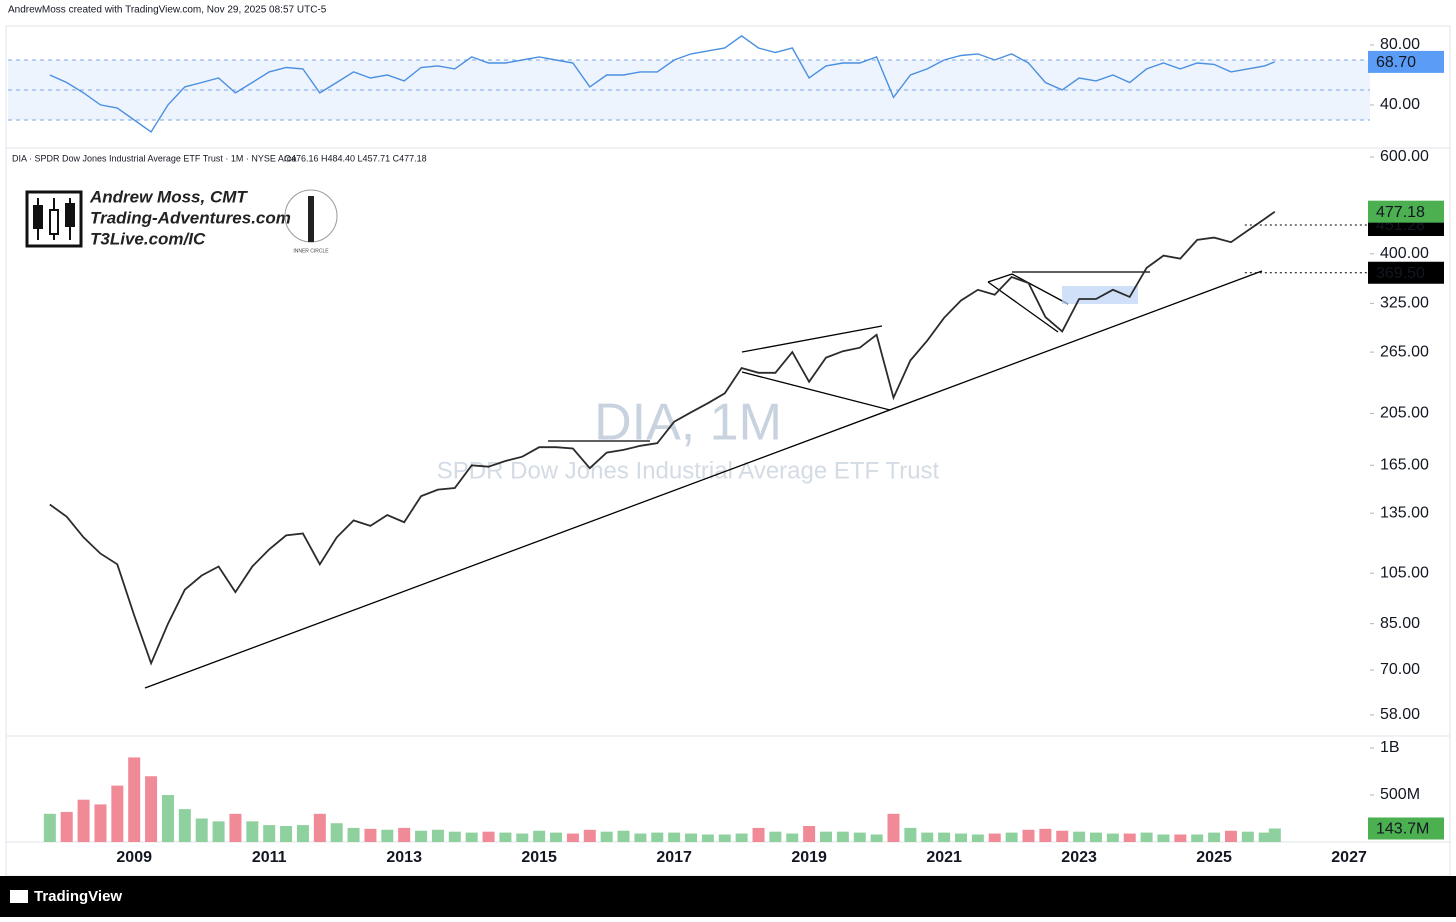 The height and width of the screenshot is (922, 1456). Describe the element at coordinates (1400, 669) in the screenshot. I see `y-tick-label: 70.00` at that location.